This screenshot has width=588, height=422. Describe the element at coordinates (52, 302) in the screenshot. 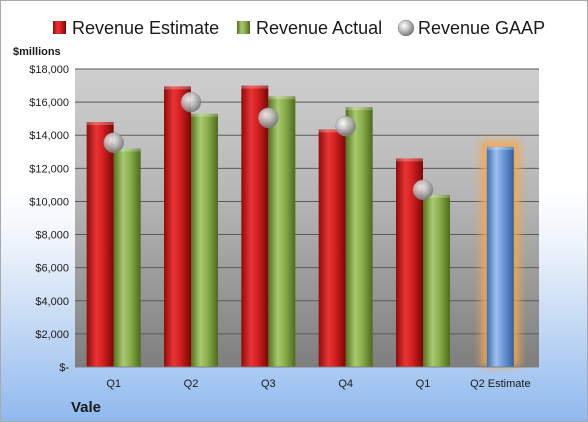

I see `y-tick-label: $4,000` at that location.